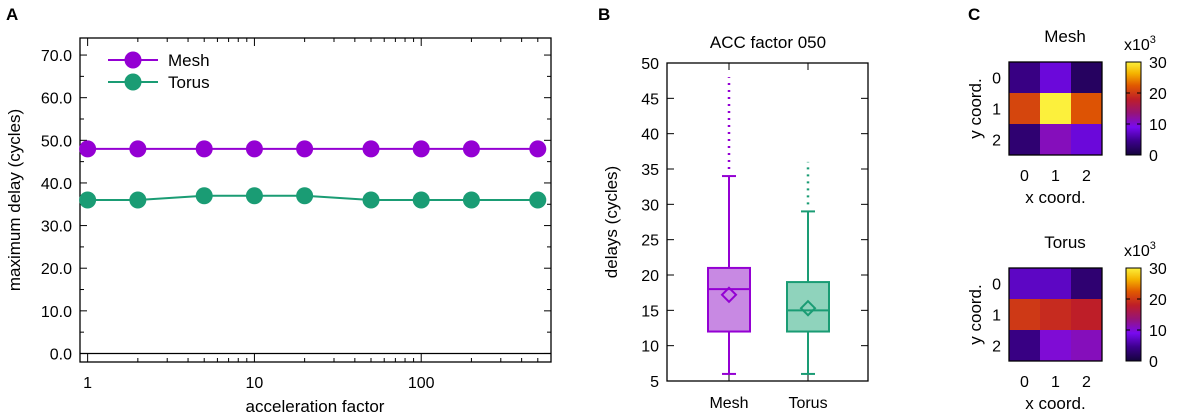 This screenshot has width=1178, height=419. What do you see at coordinates (729, 295) in the screenshot?
I see `mean-marker-mesh` at bounding box center [729, 295].